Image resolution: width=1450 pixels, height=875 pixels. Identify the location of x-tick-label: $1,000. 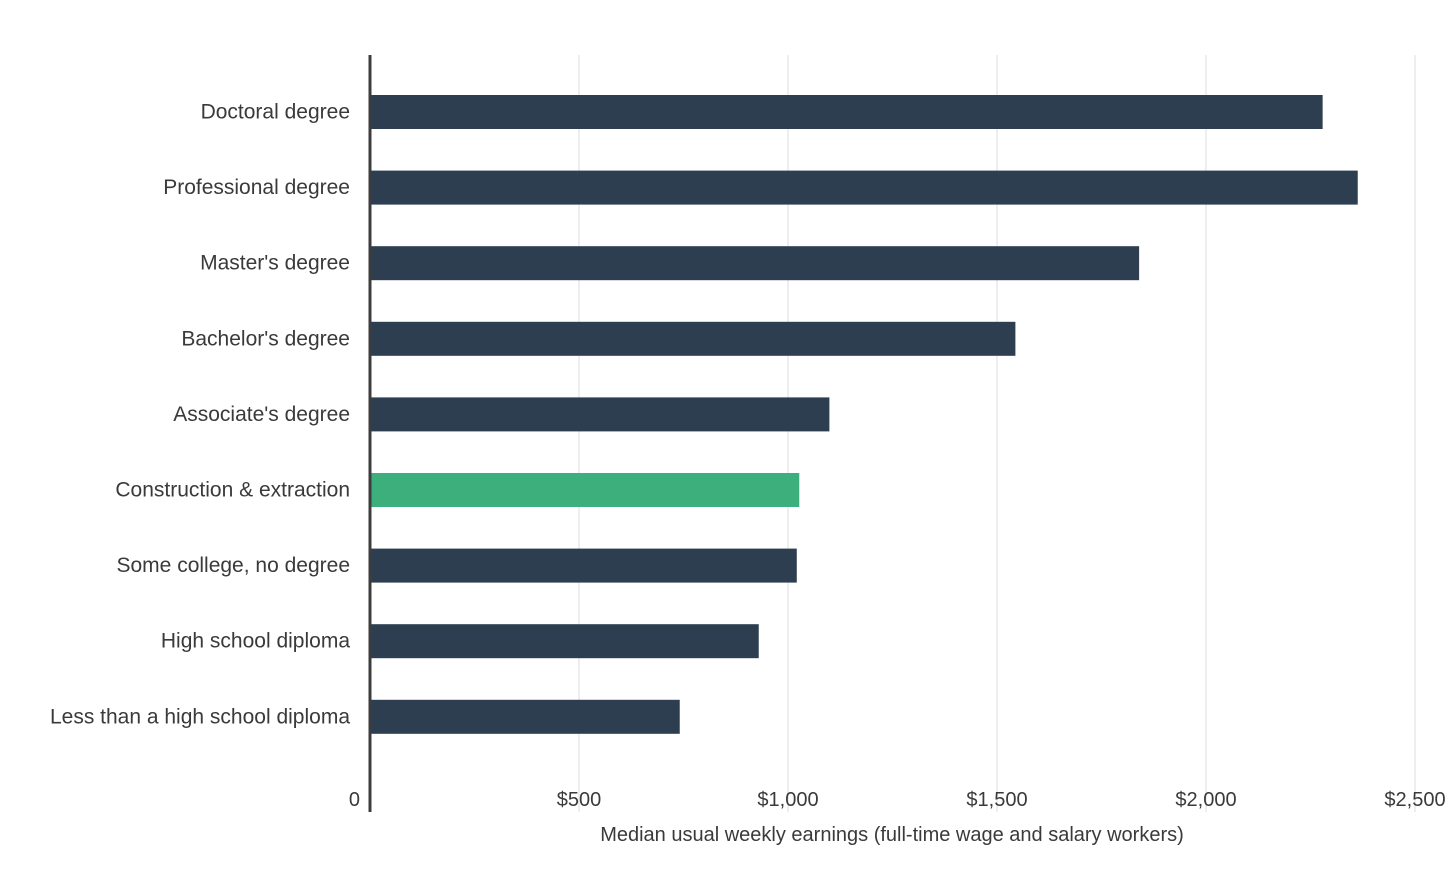
(787, 800).